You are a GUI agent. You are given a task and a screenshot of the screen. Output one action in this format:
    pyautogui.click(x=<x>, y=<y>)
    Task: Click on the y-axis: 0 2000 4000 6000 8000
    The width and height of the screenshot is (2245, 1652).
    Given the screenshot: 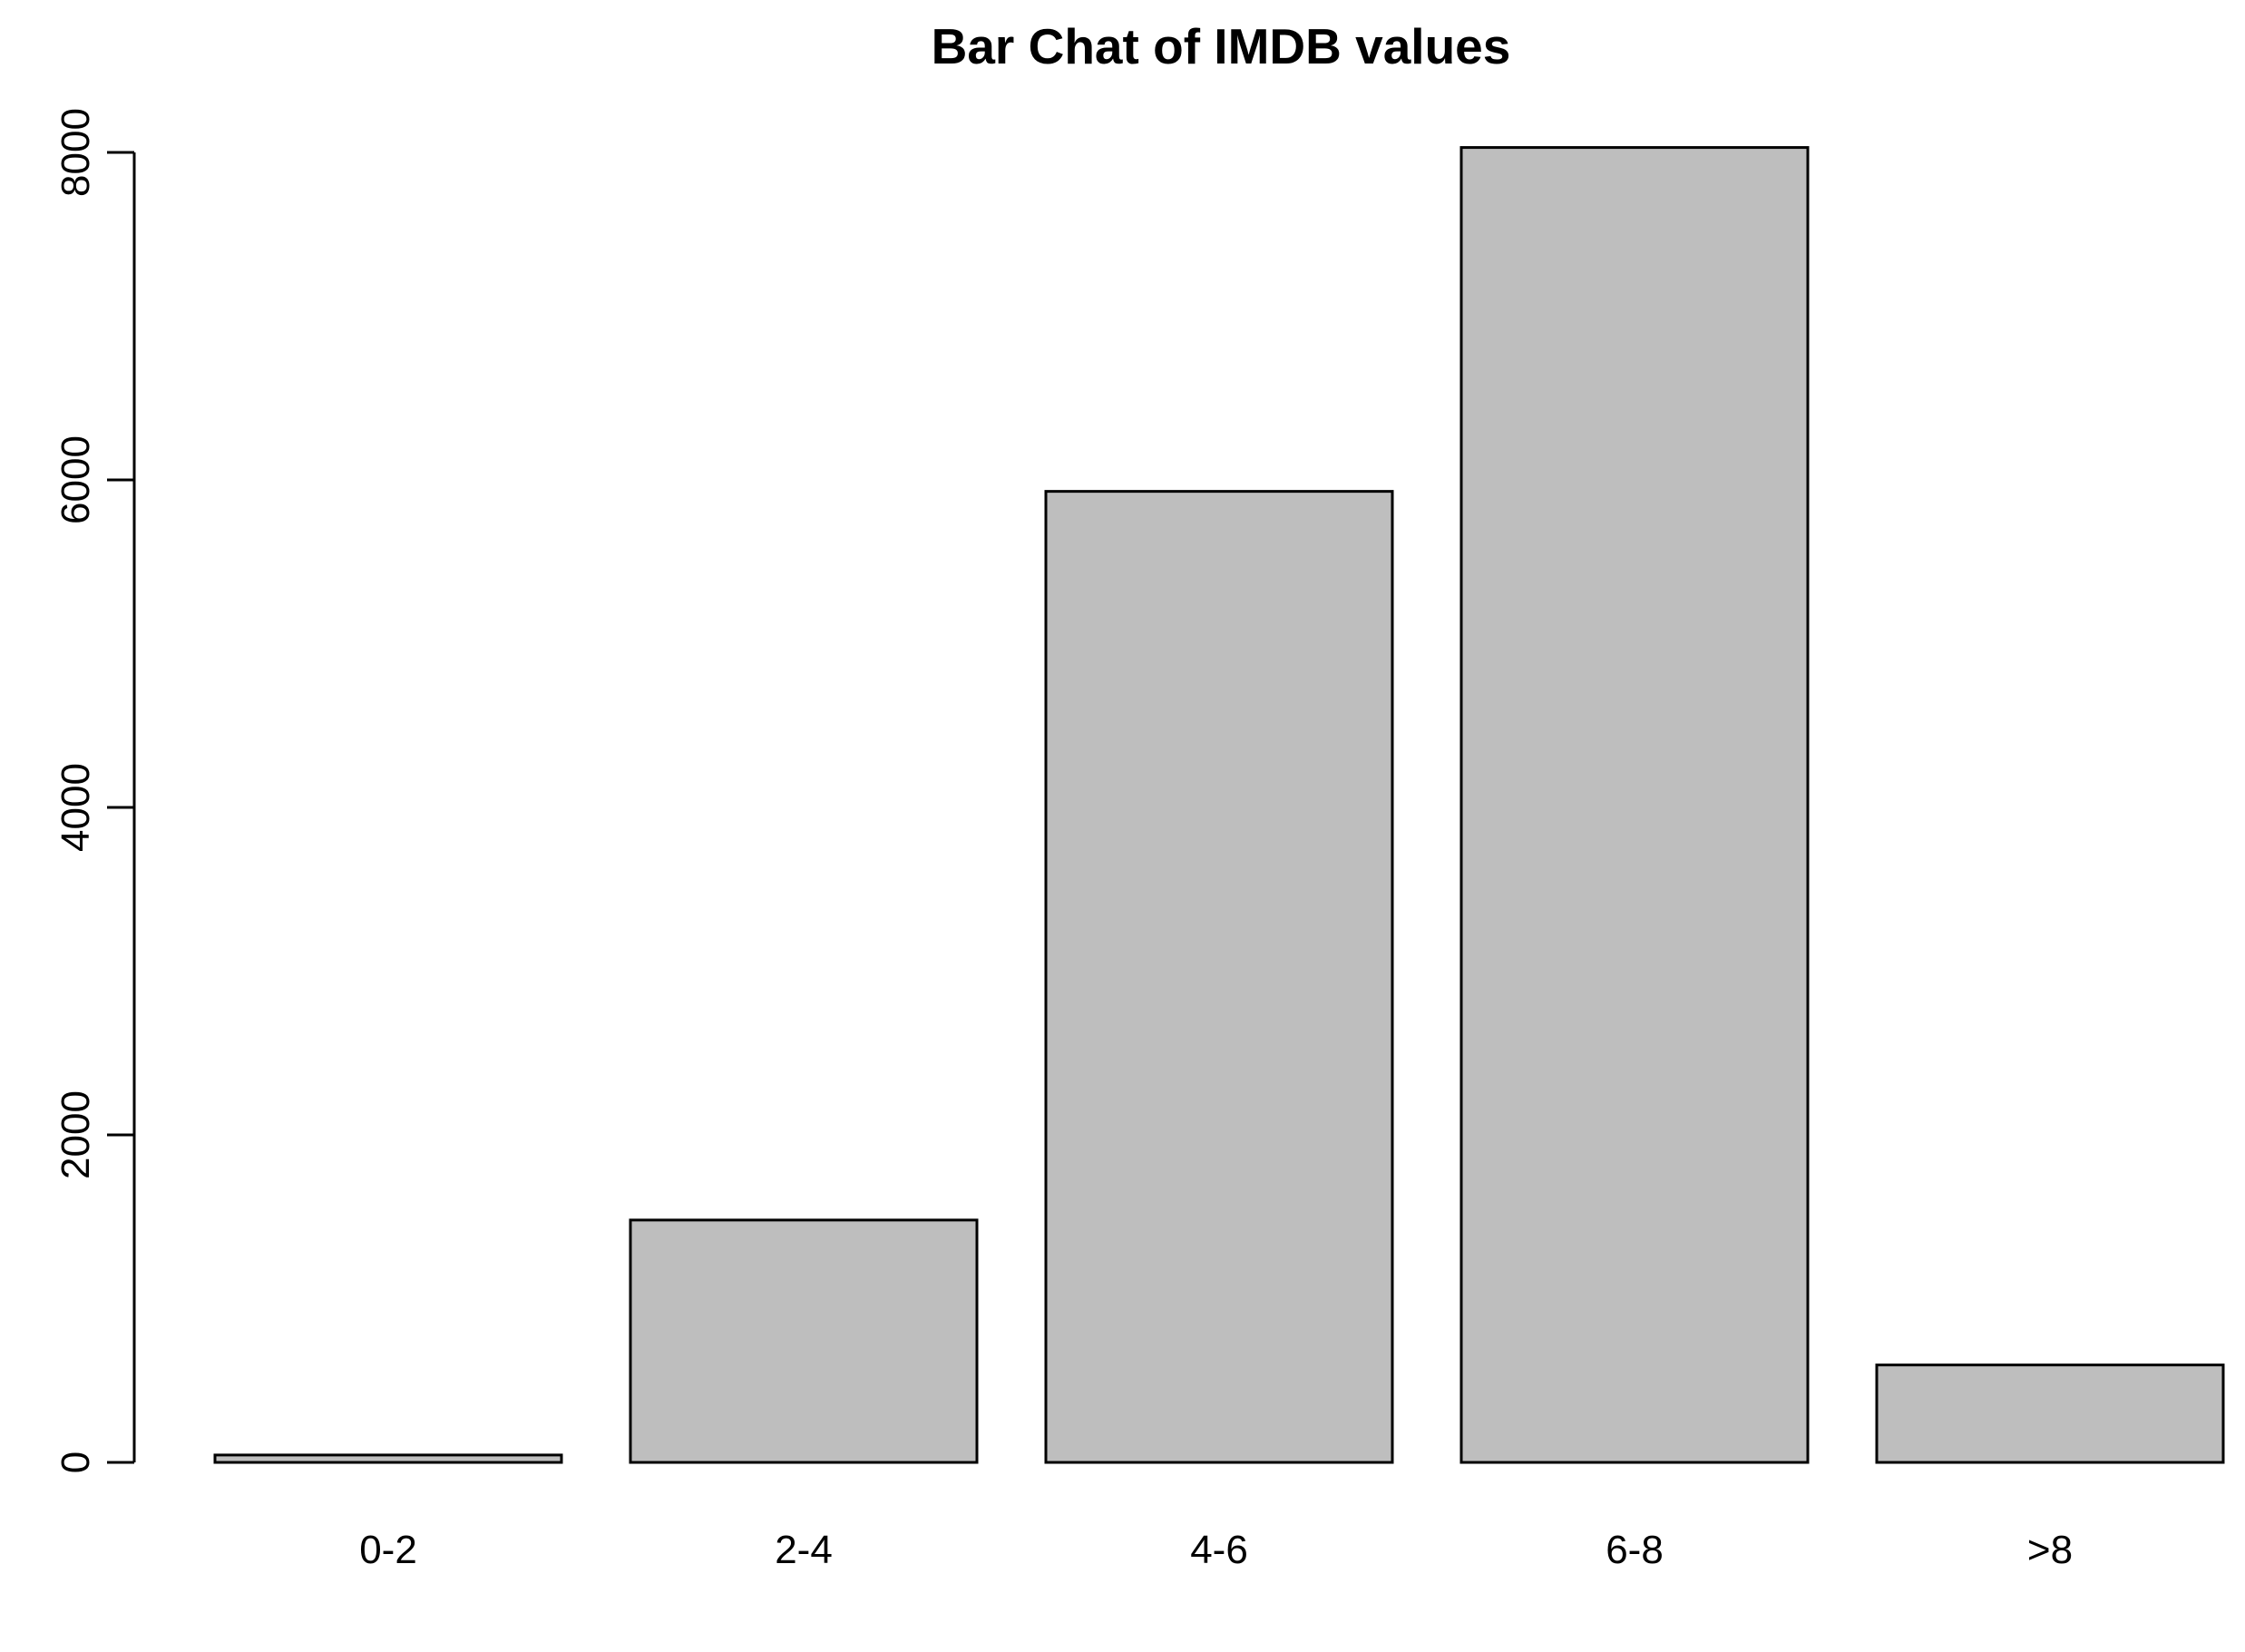 What is the action you would take?
    pyautogui.click(x=95, y=790)
    